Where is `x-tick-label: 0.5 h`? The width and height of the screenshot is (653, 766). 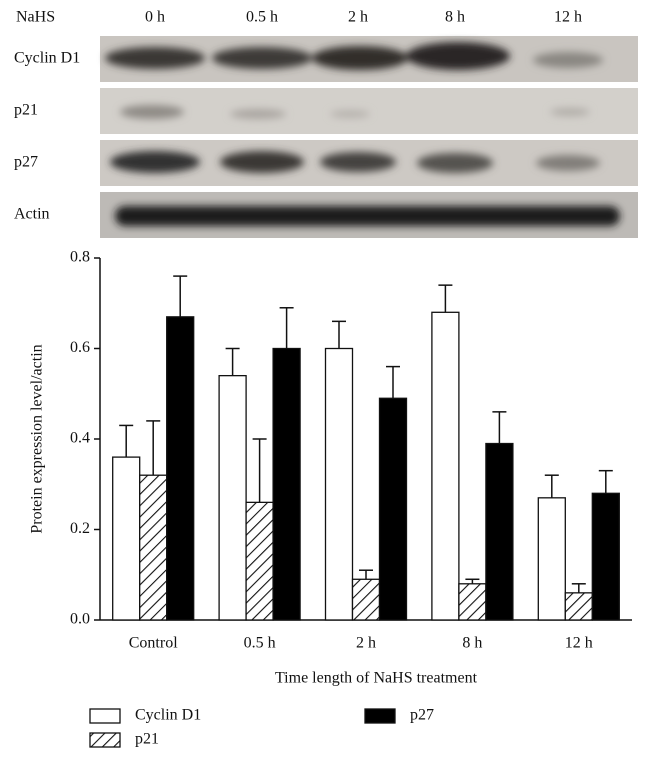
x-tick-label: 0.5 h is located at coordinates (260, 643).